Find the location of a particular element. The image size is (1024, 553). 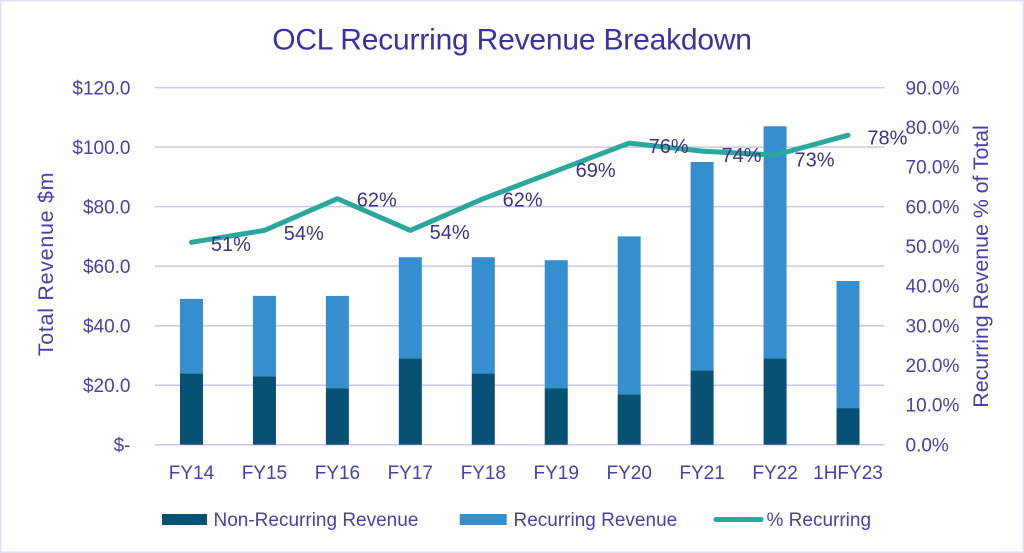

svg-text: 1HFY23 is located at coordinates (848, 473).